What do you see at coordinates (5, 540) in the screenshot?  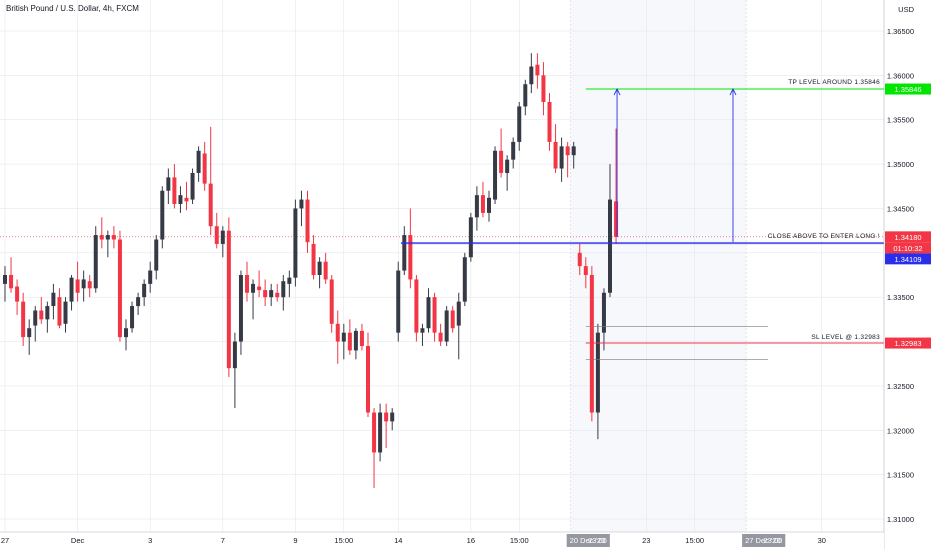 I see `time-tick-label: 27` at bounding box center [5, 540].